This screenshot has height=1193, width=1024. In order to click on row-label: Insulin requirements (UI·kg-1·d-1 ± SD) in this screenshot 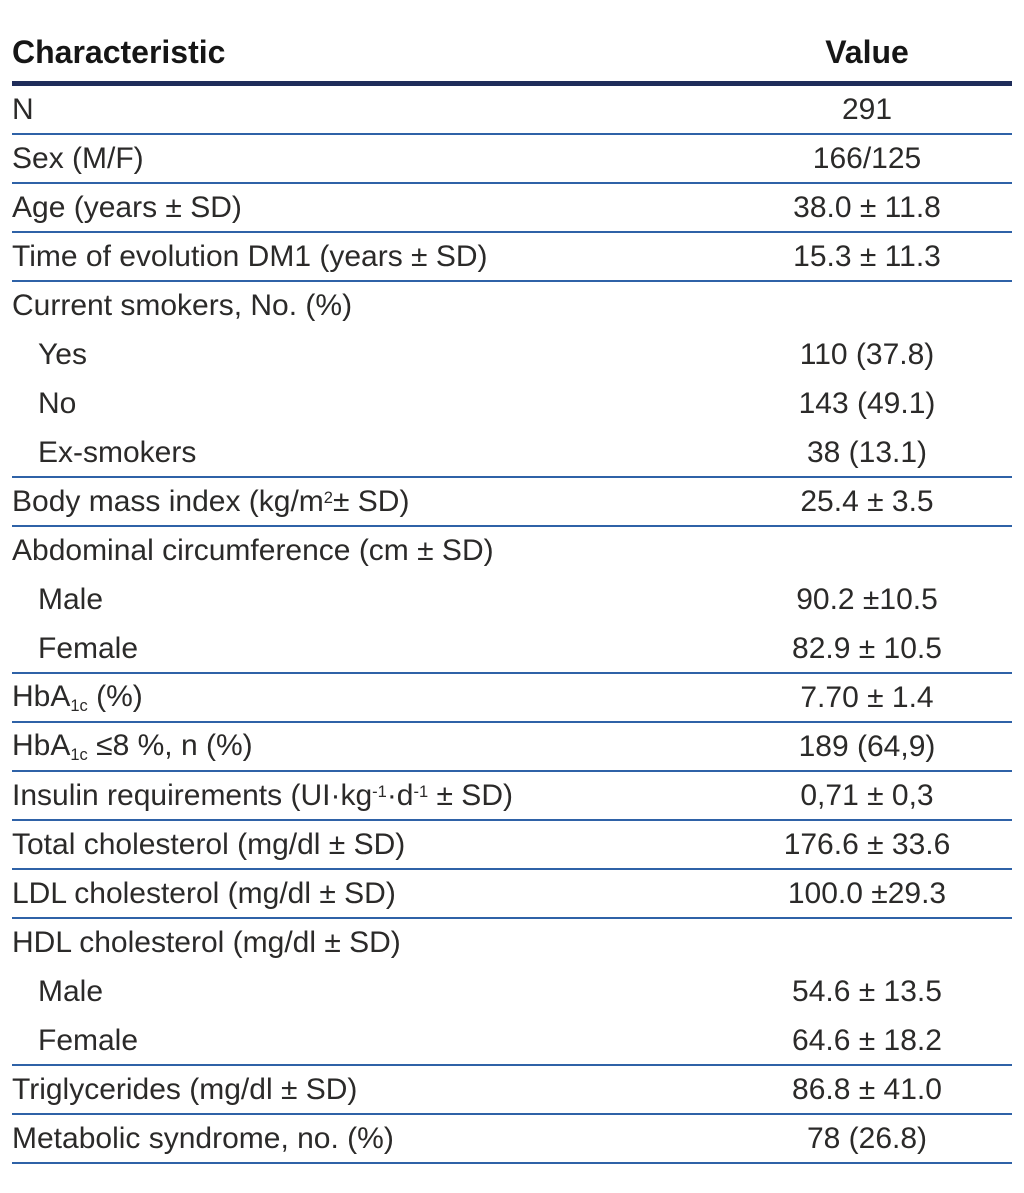, I will do `click(262, 795)`.